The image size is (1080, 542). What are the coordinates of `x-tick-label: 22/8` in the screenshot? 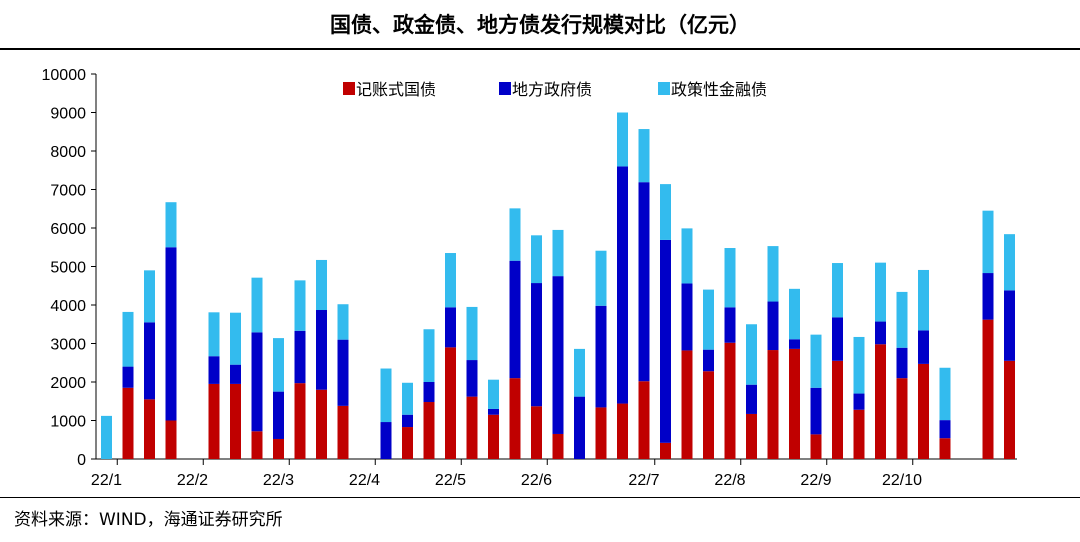 It's located at (729, 480).